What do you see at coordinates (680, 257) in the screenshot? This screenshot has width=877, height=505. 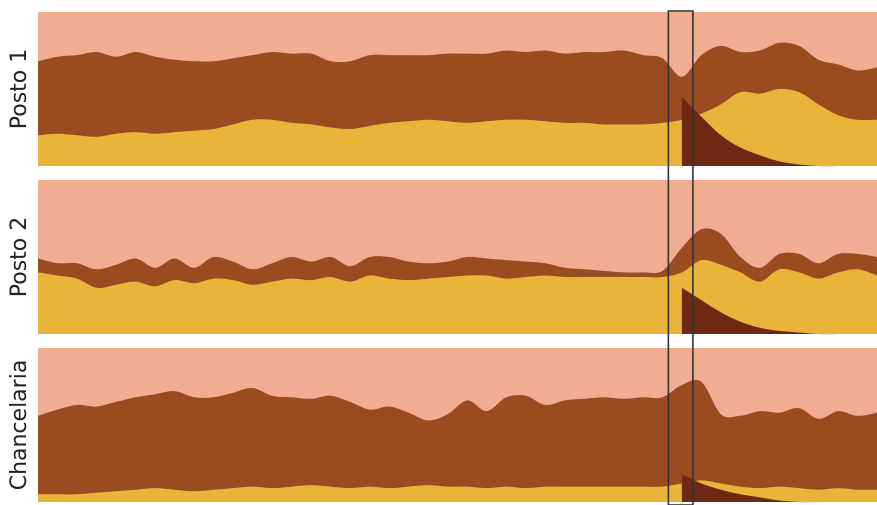 I see `highlight-box` at bounding box center [680, 257].